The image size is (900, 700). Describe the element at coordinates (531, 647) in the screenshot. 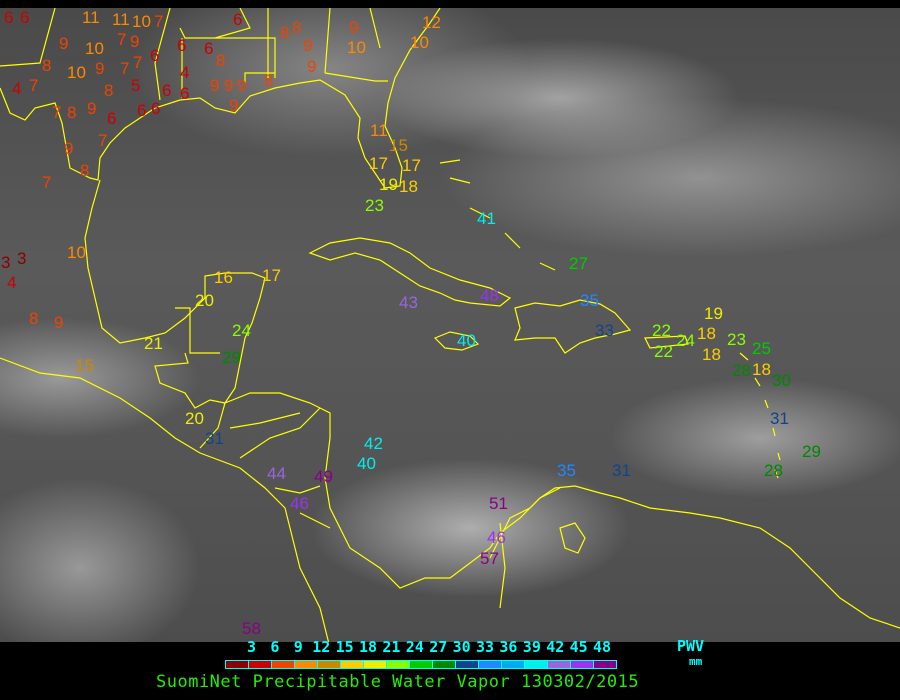

I see `legend-tick: 39` at that location.